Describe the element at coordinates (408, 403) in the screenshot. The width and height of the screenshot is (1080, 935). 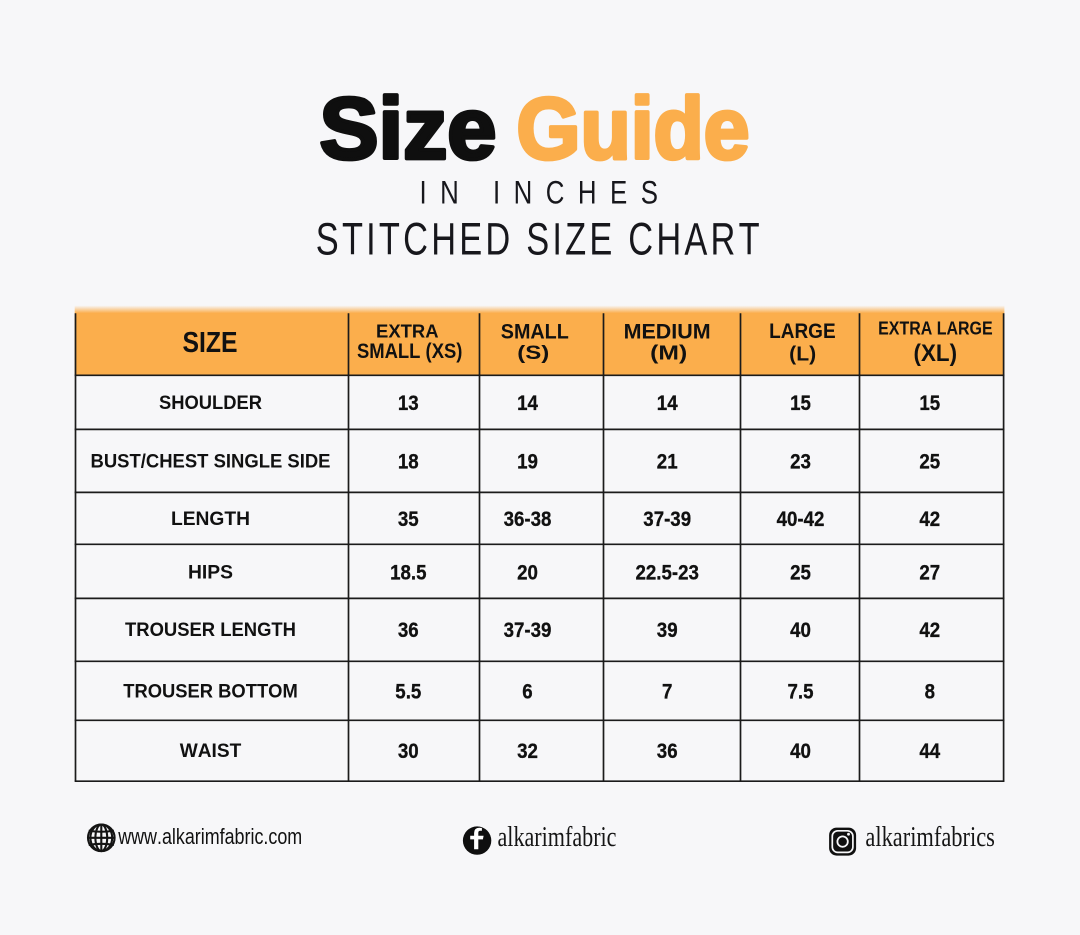
I see `svg-text: 13` at that location.